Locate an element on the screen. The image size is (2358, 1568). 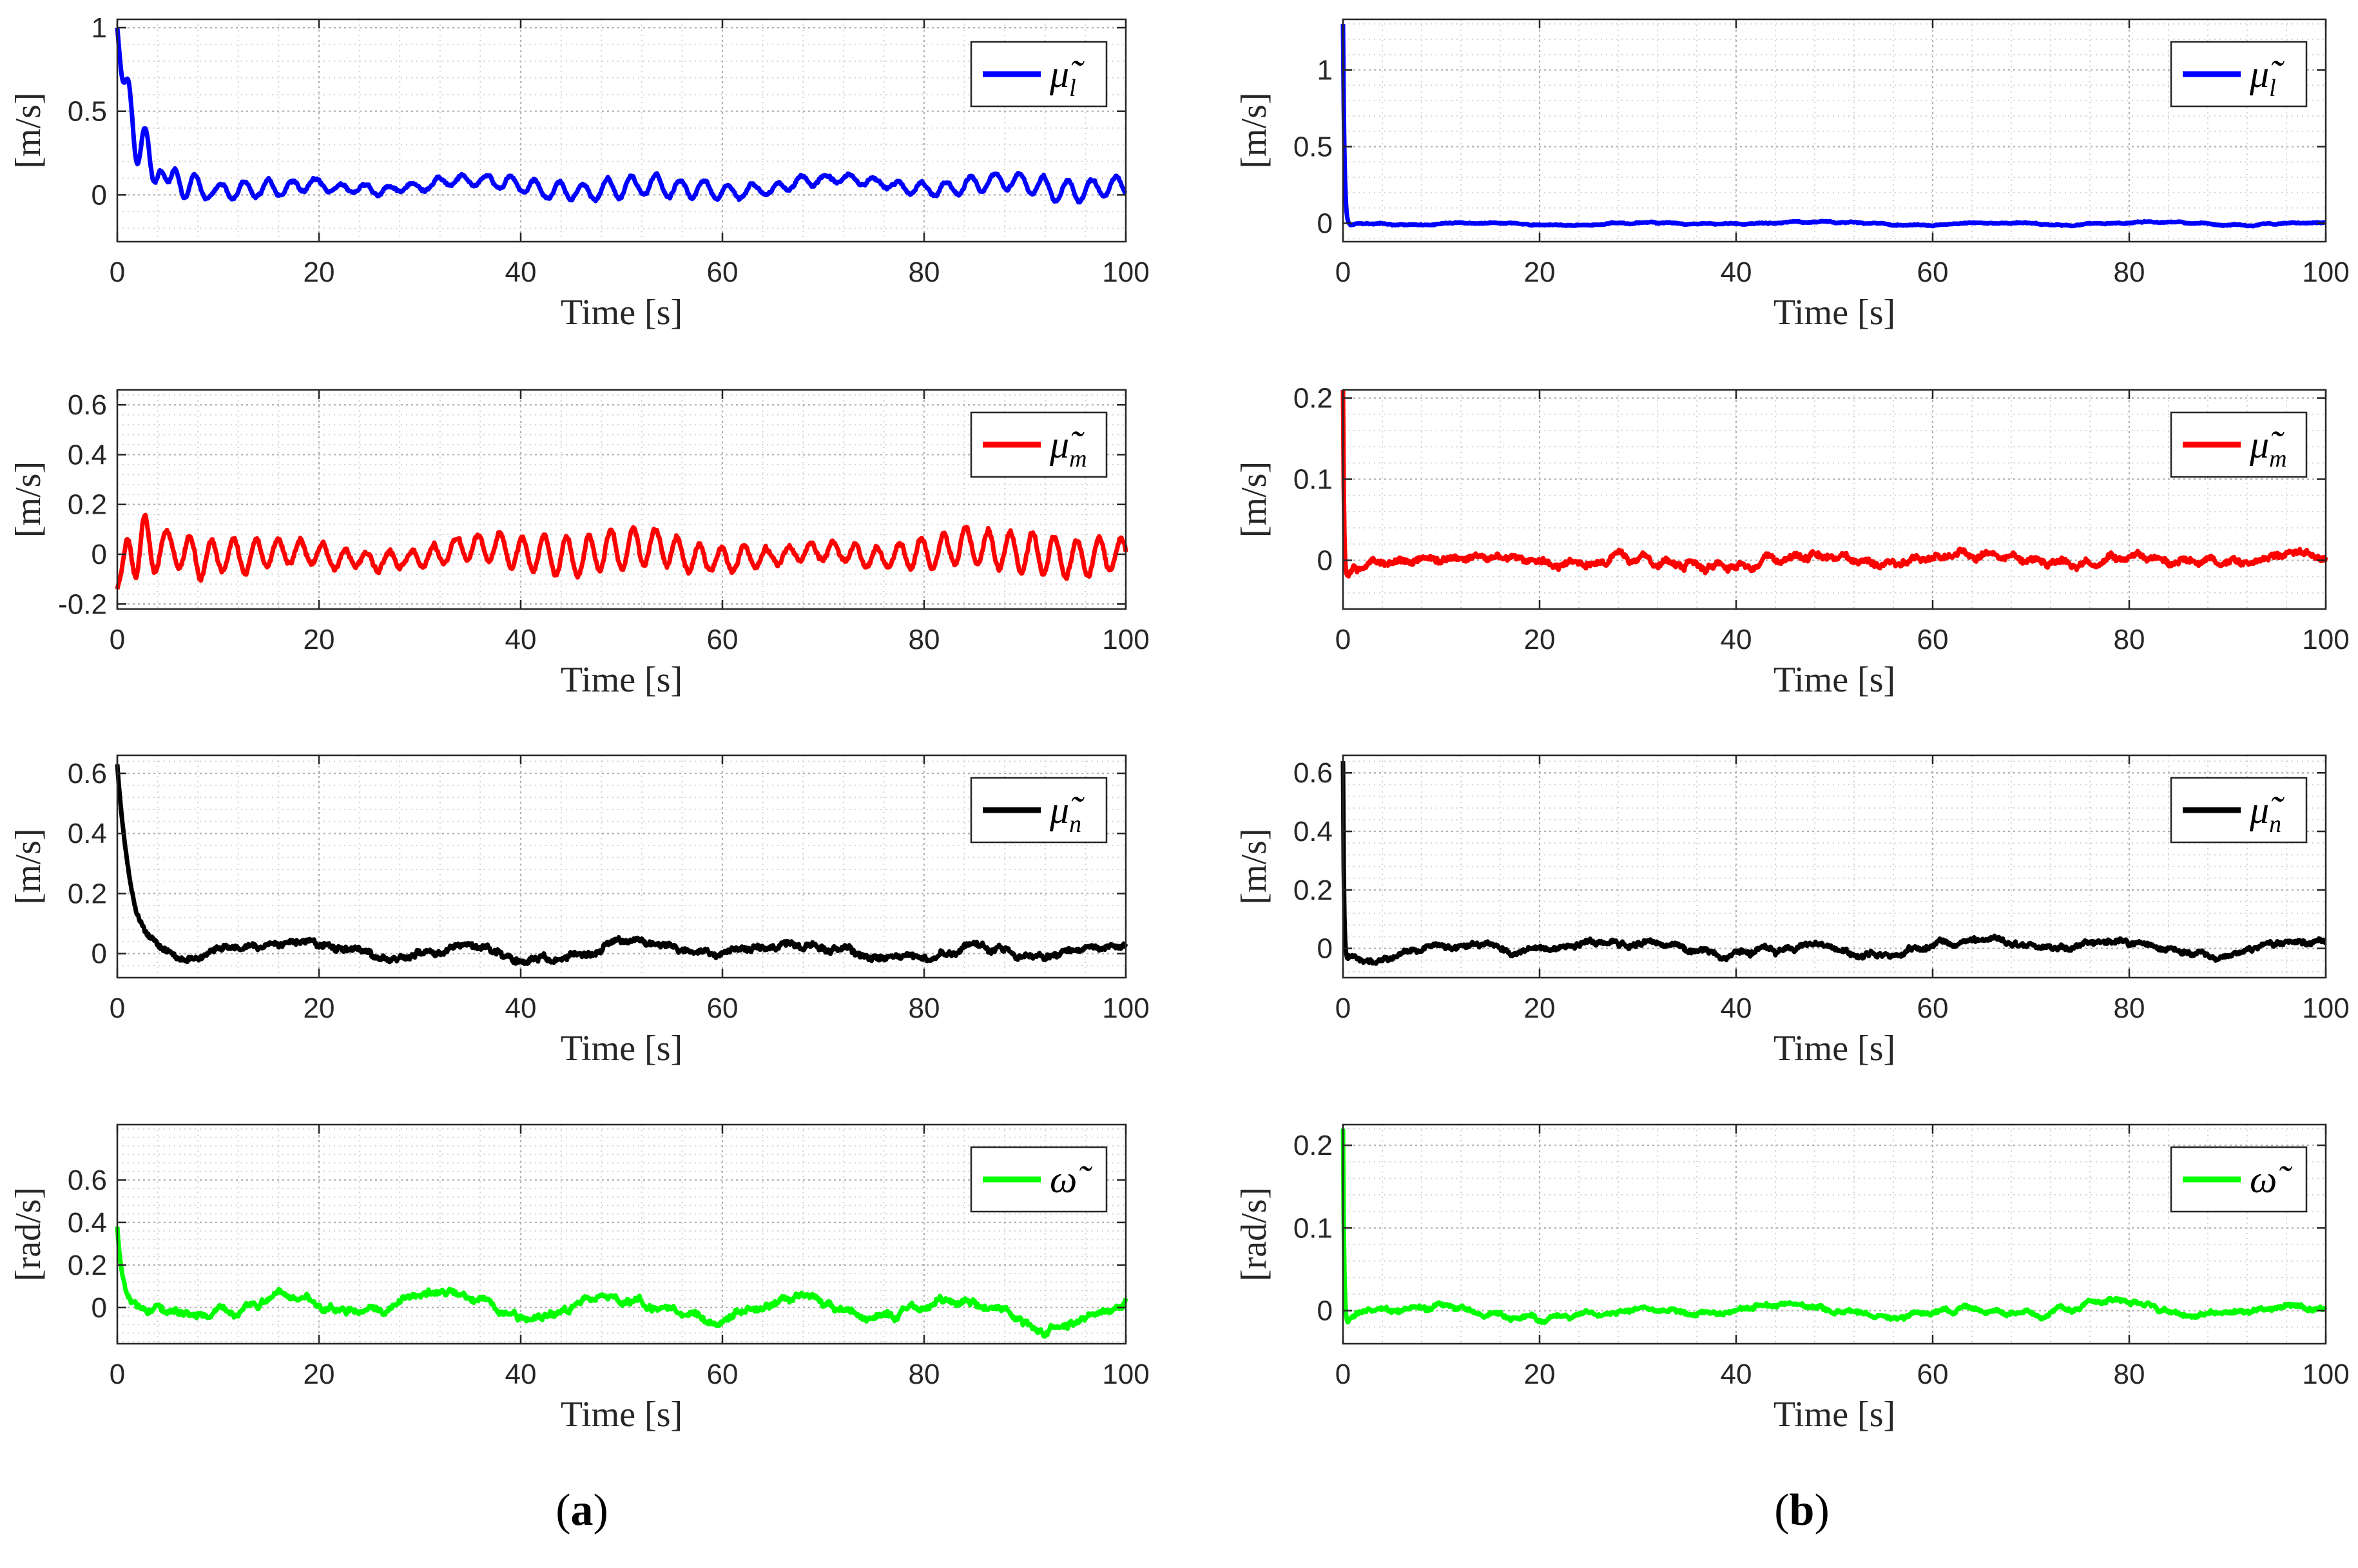
legend-label-subscript: n is located at coordinates (1075, 824).